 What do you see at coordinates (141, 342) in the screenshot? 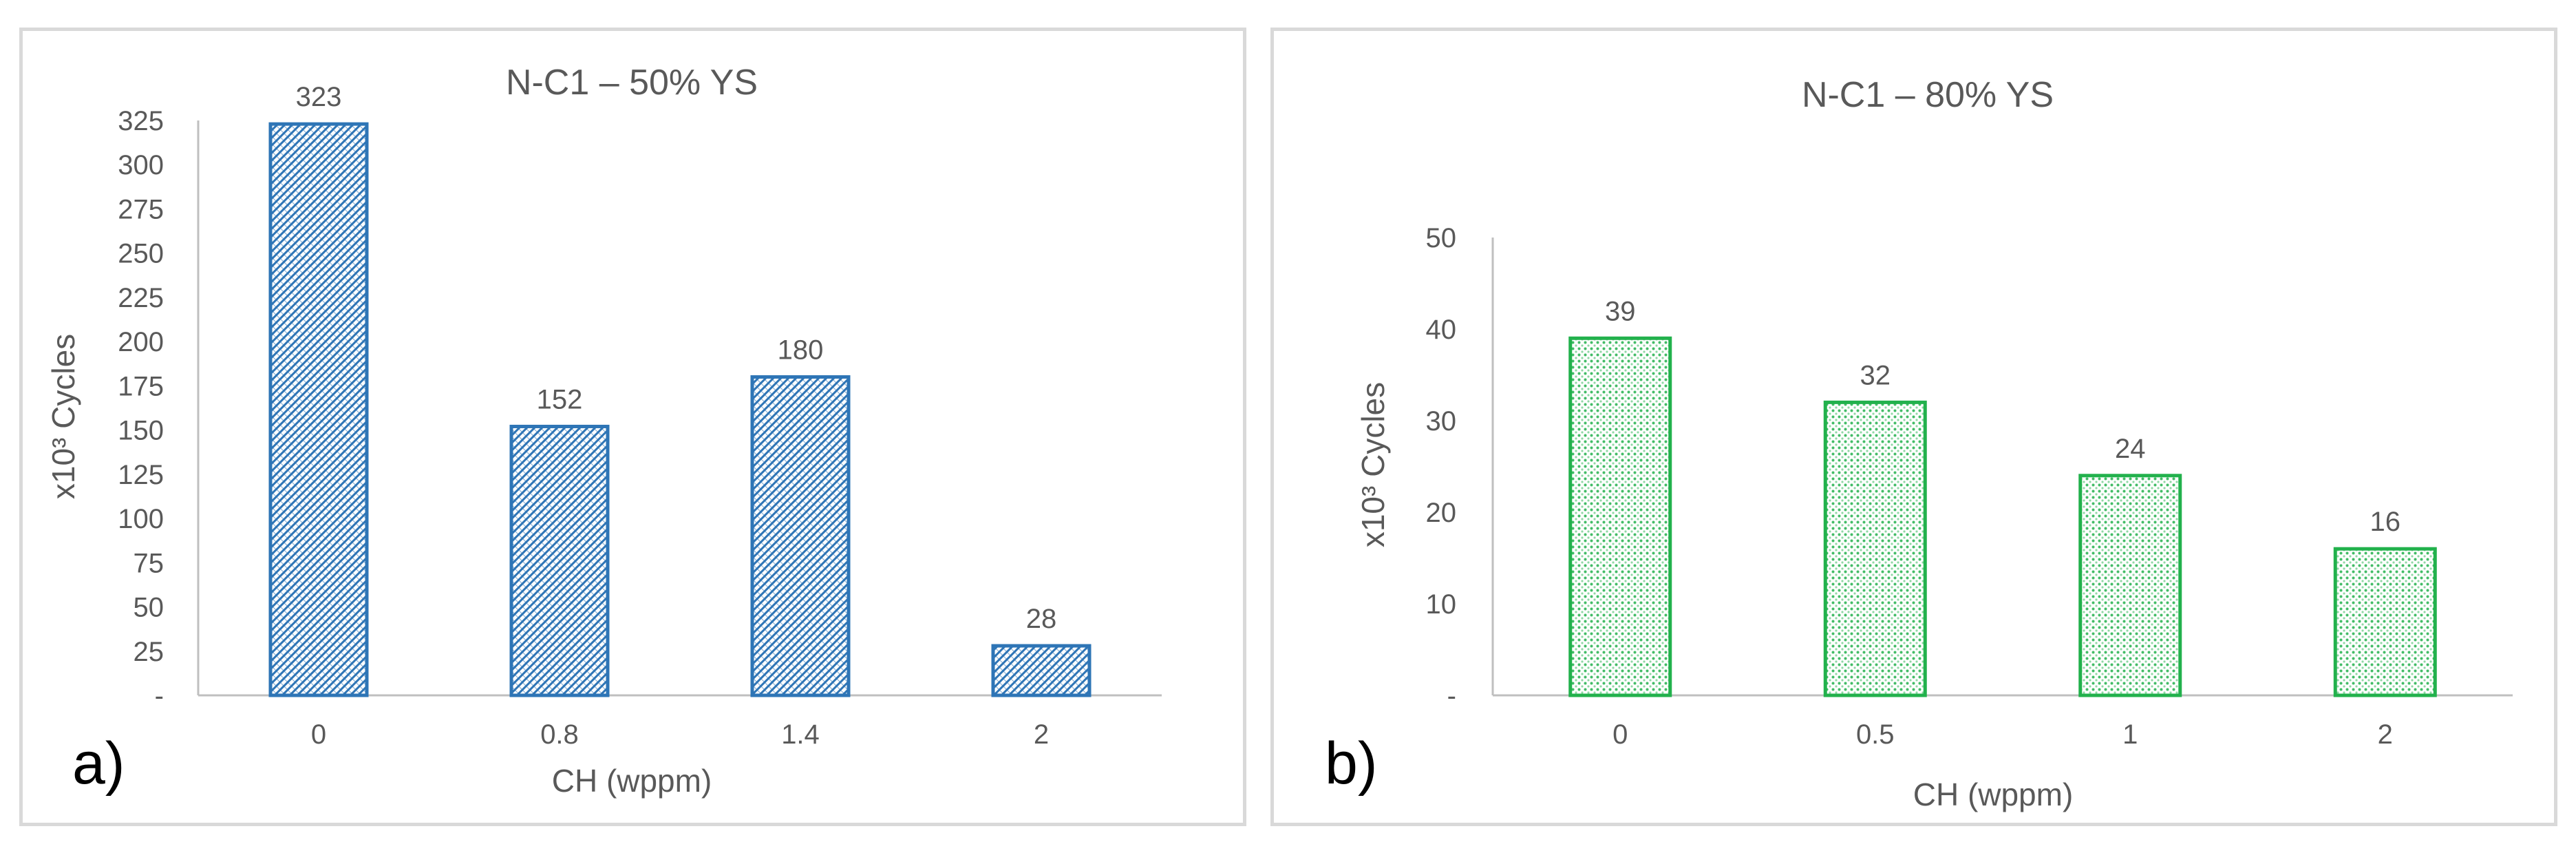
I see `y-tick-label: 200` at bounding box center [141, 342].